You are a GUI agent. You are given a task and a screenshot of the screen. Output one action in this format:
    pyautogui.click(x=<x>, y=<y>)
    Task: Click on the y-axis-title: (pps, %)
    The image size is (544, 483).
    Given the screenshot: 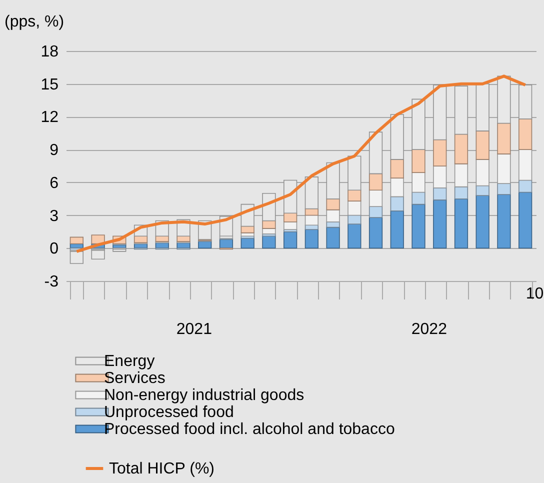 What is the action you would take?
    pyautogui.click(x=34, y=22)
    